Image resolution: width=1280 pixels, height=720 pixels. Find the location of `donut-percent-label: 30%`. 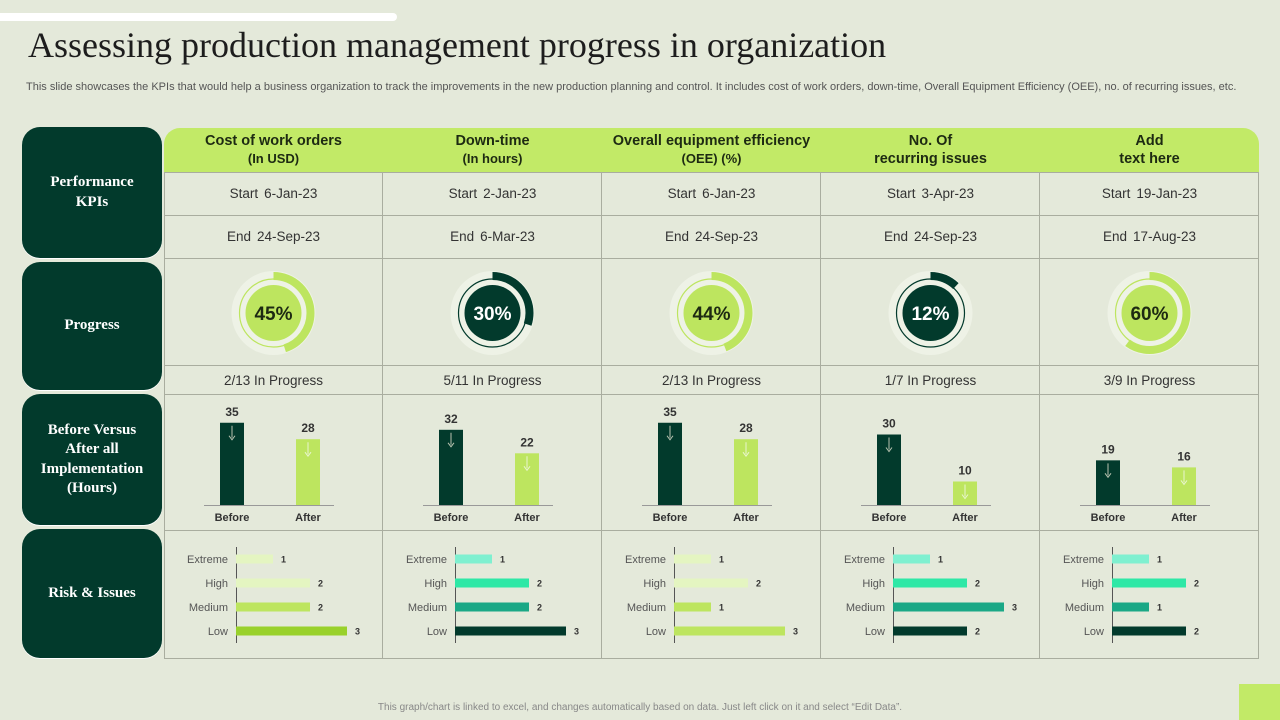

donut-percent-label: 30% is located at coordinates (492, 314).